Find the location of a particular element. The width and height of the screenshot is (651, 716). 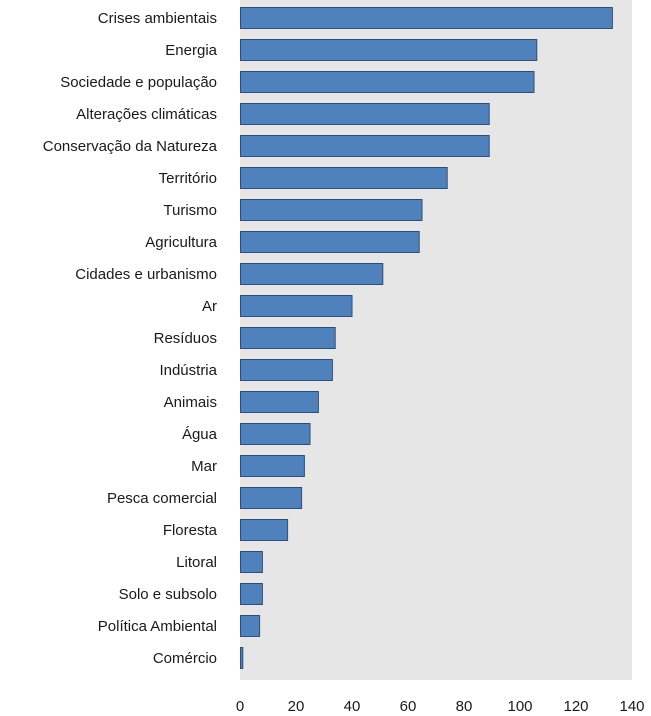

category-label: Animais is located at coordinates (190, 402).